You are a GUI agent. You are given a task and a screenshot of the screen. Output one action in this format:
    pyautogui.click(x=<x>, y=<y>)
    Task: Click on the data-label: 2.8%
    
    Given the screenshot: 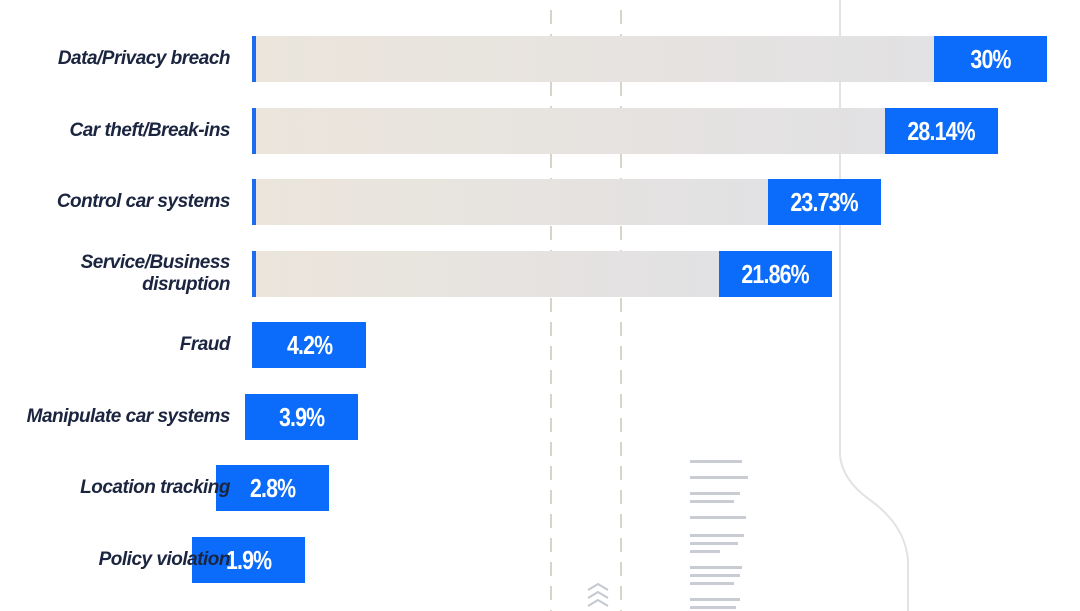 What is the action you would take?
    pyautogui.click(x=272, y=487)
    